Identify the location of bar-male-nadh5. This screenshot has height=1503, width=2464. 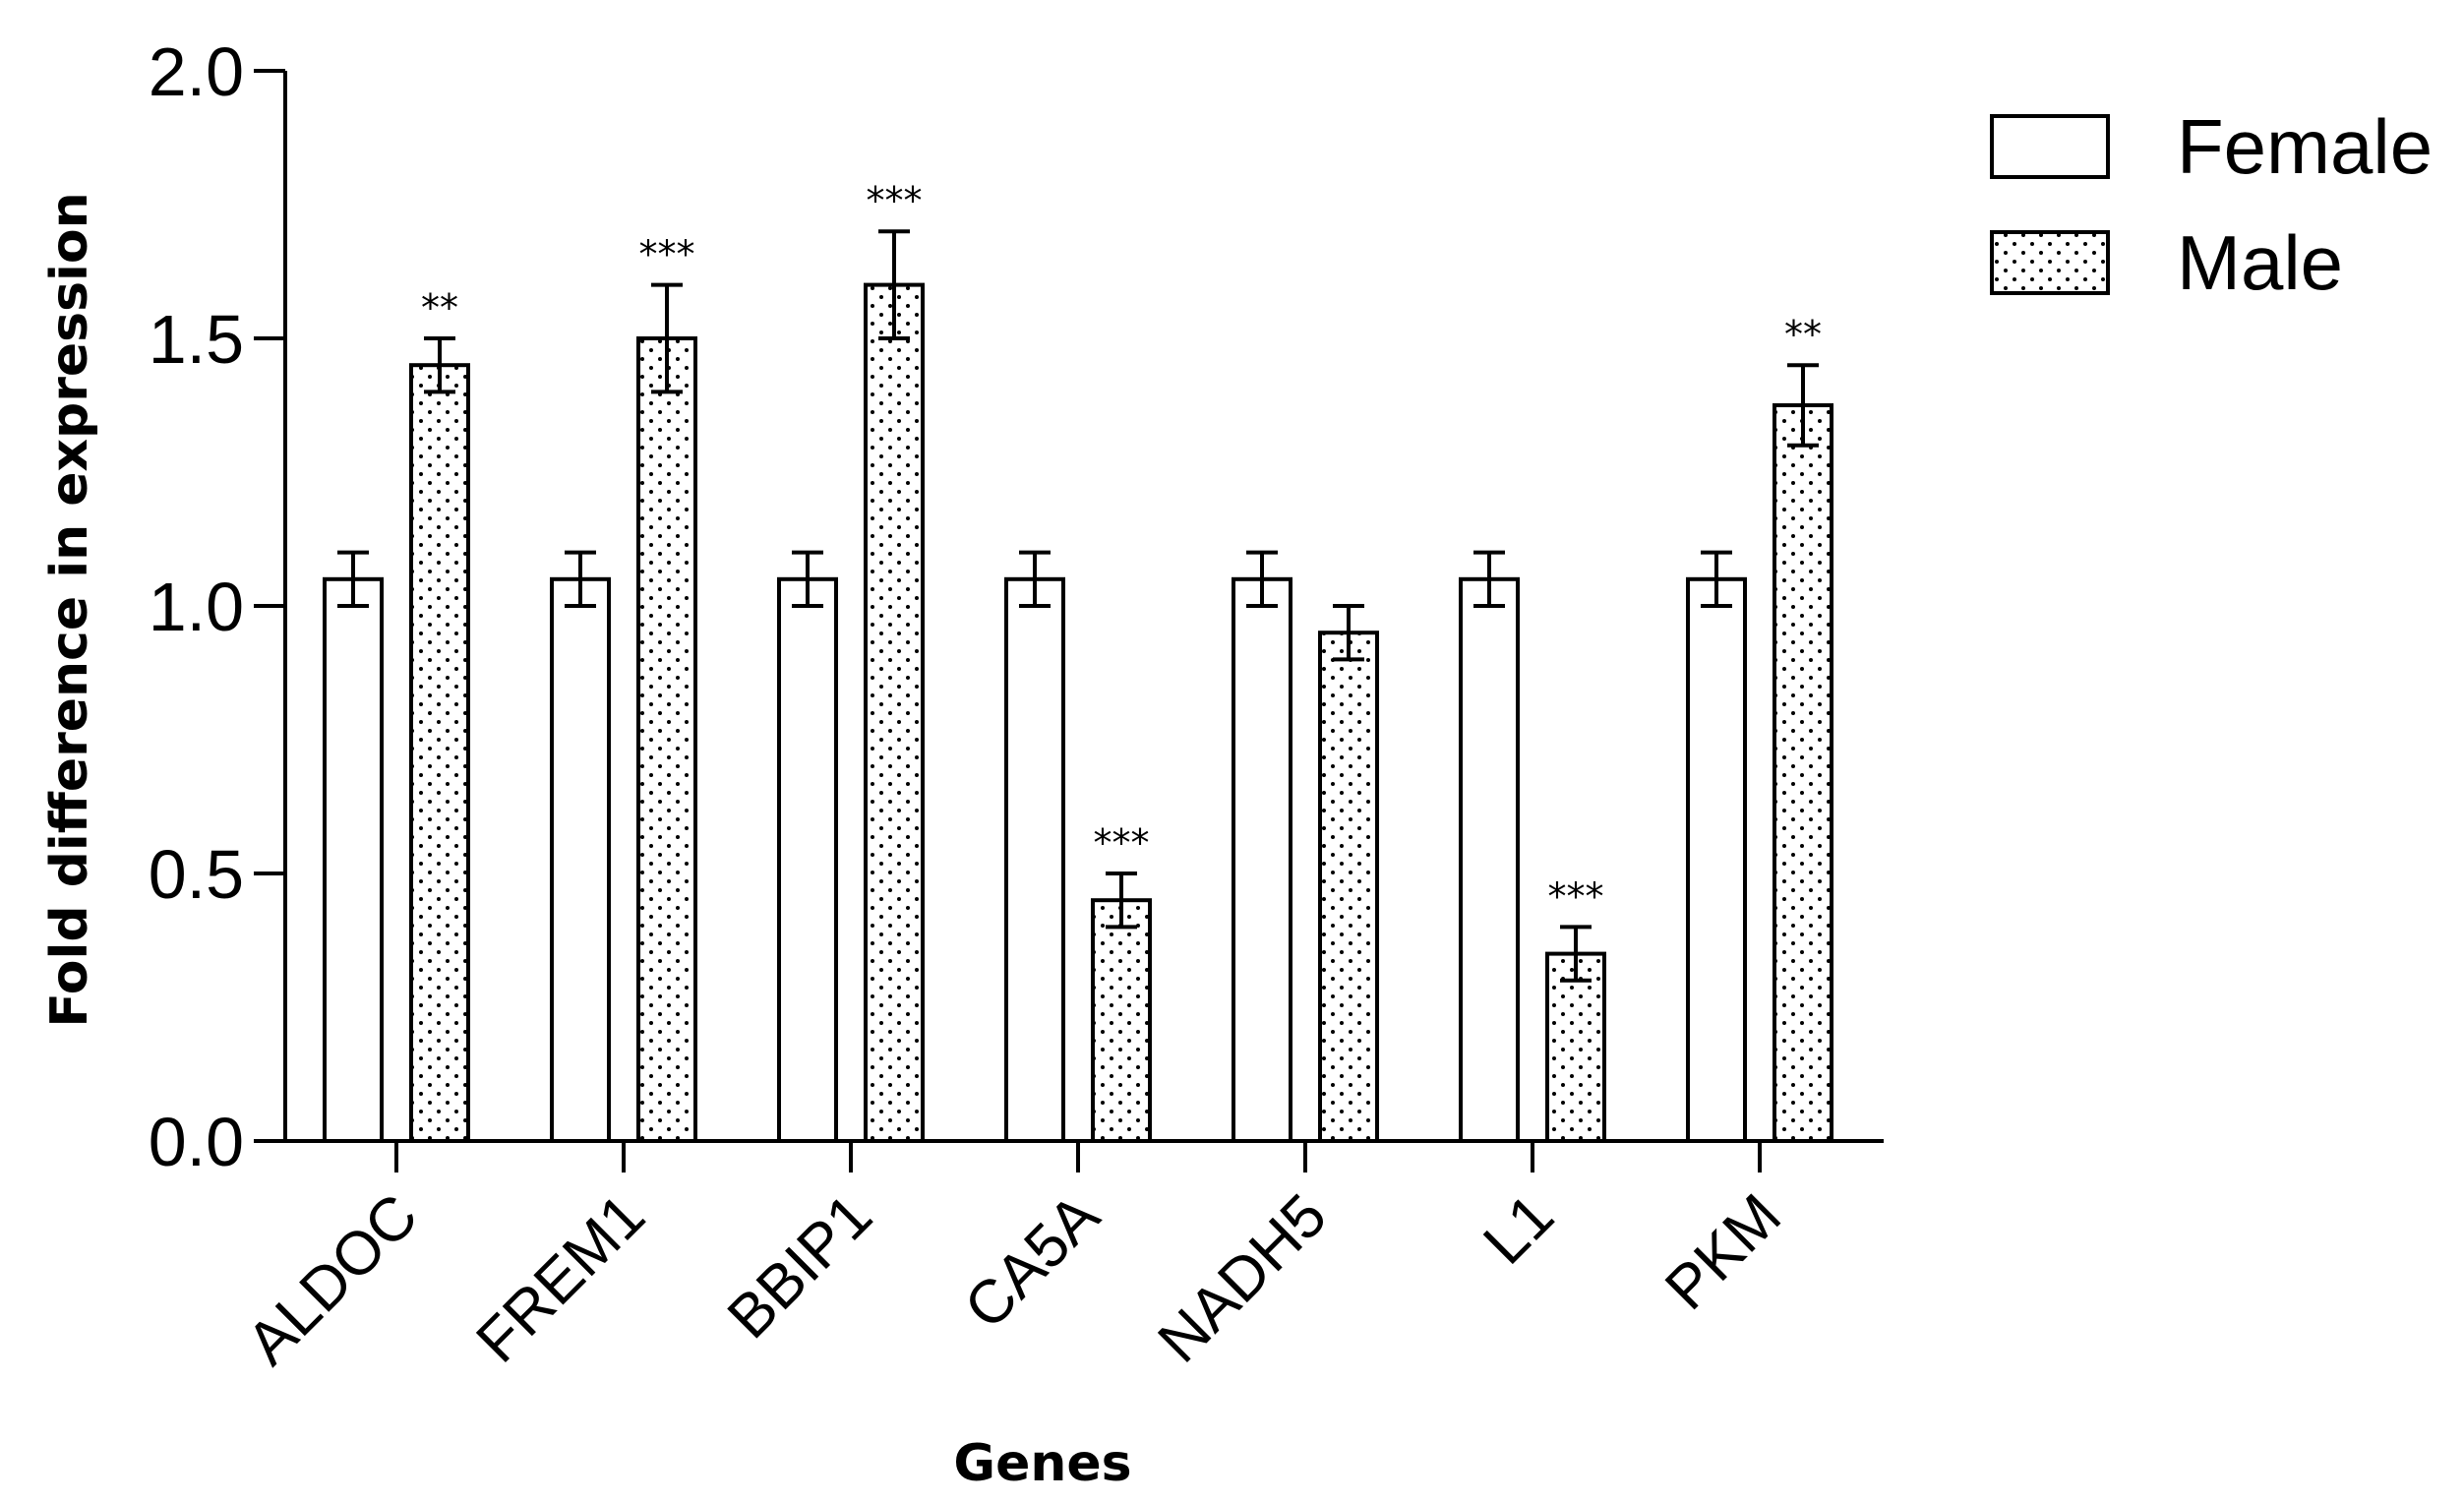
(1349, 887).